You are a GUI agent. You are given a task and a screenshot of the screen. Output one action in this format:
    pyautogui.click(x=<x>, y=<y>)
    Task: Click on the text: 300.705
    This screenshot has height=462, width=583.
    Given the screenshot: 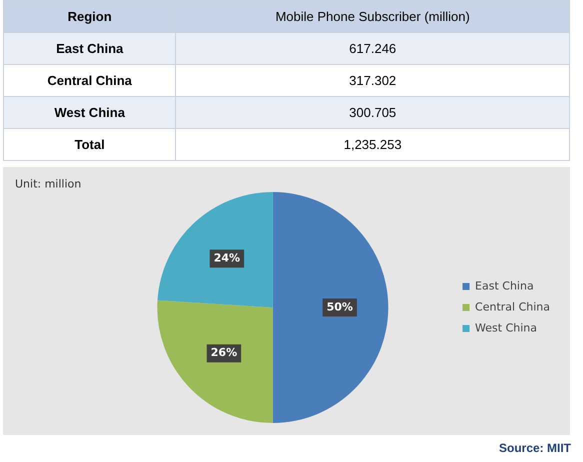 What is the action you would take?
    pyautogui.click(x=373, y=112)
    